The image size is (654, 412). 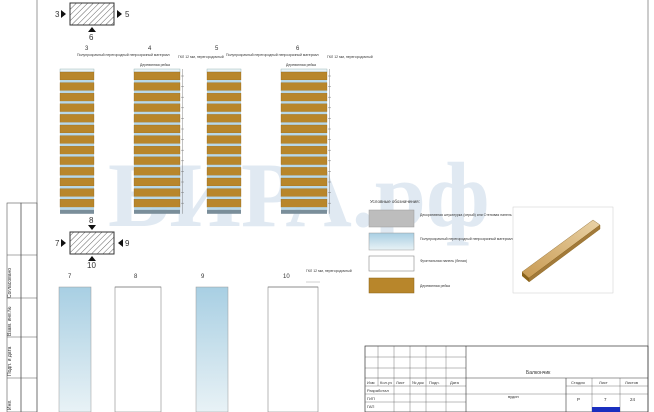 I want to click on tb-sheet-value: 7, so click(x=605, y=399).